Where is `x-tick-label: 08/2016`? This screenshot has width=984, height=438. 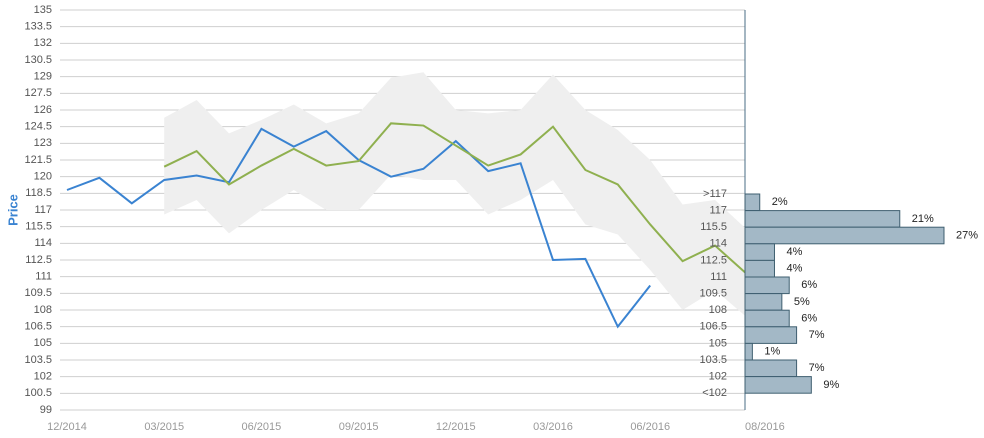
x-tick-label: 08/2016 is located at coordinates (765, 427).